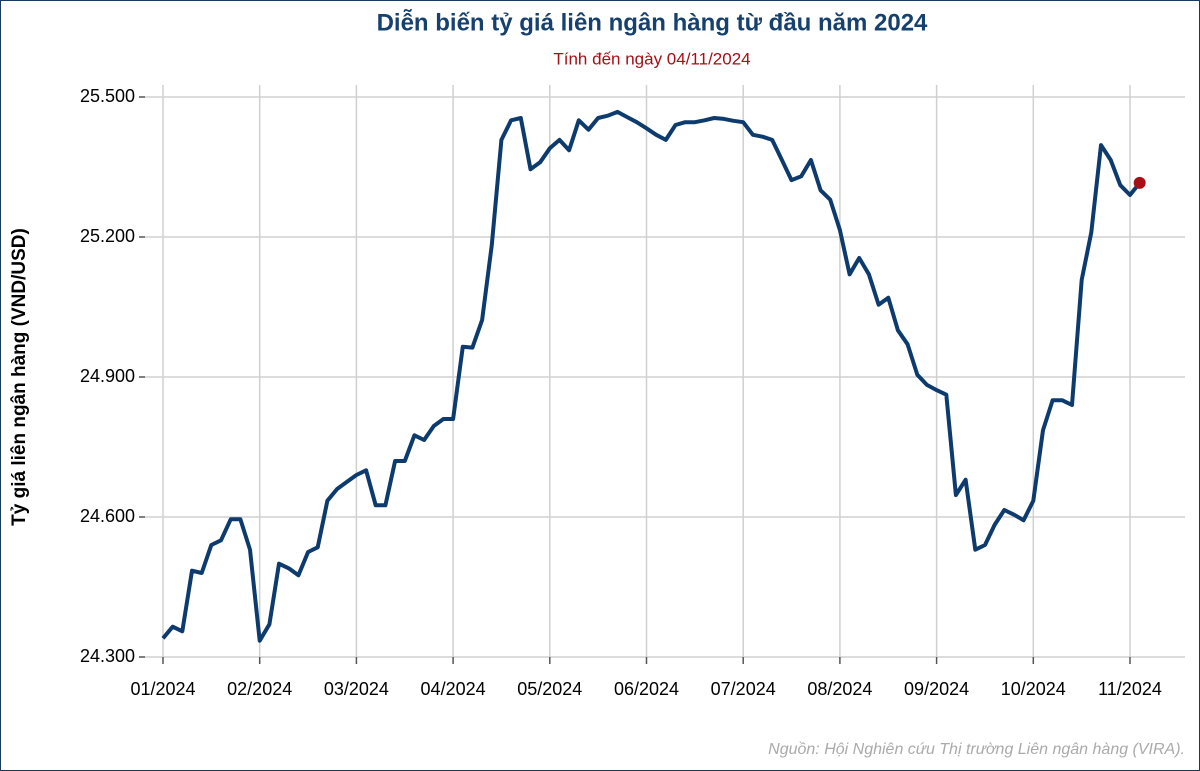 The image size is (1200, 771). What do you see at coordinates (107, 656) in the screenshot?
I see `y-tick-label: 24.300` at bounding box center [107, 656].